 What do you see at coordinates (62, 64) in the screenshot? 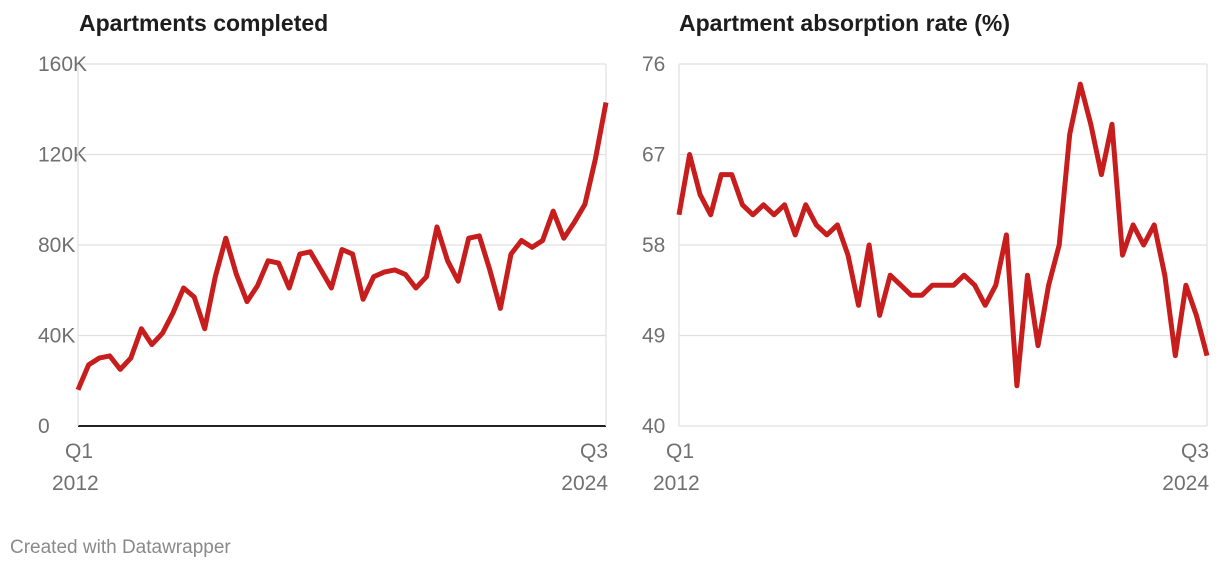
I see `y-tick-label: 160K` at bounding box center [62, 64].